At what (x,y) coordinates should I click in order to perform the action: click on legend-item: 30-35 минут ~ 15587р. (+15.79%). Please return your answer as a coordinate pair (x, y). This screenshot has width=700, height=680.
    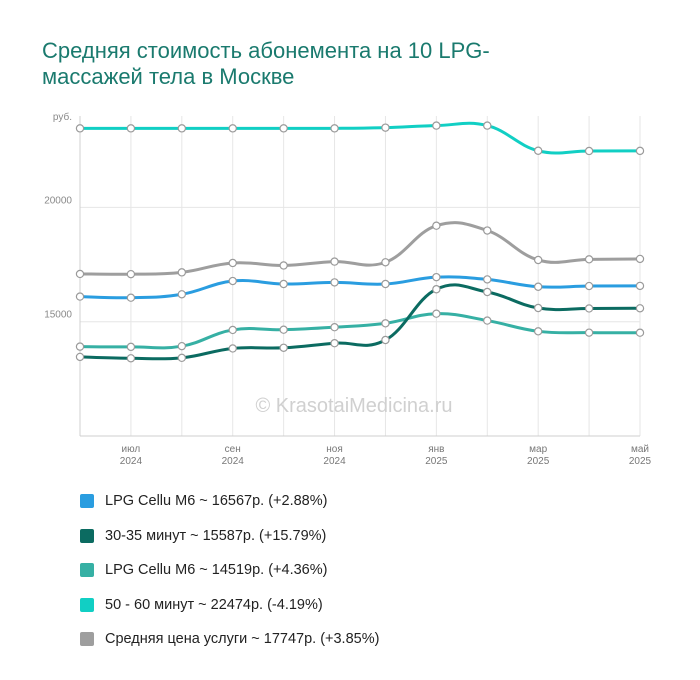
    Looking at the image, I should click on (229, 536).